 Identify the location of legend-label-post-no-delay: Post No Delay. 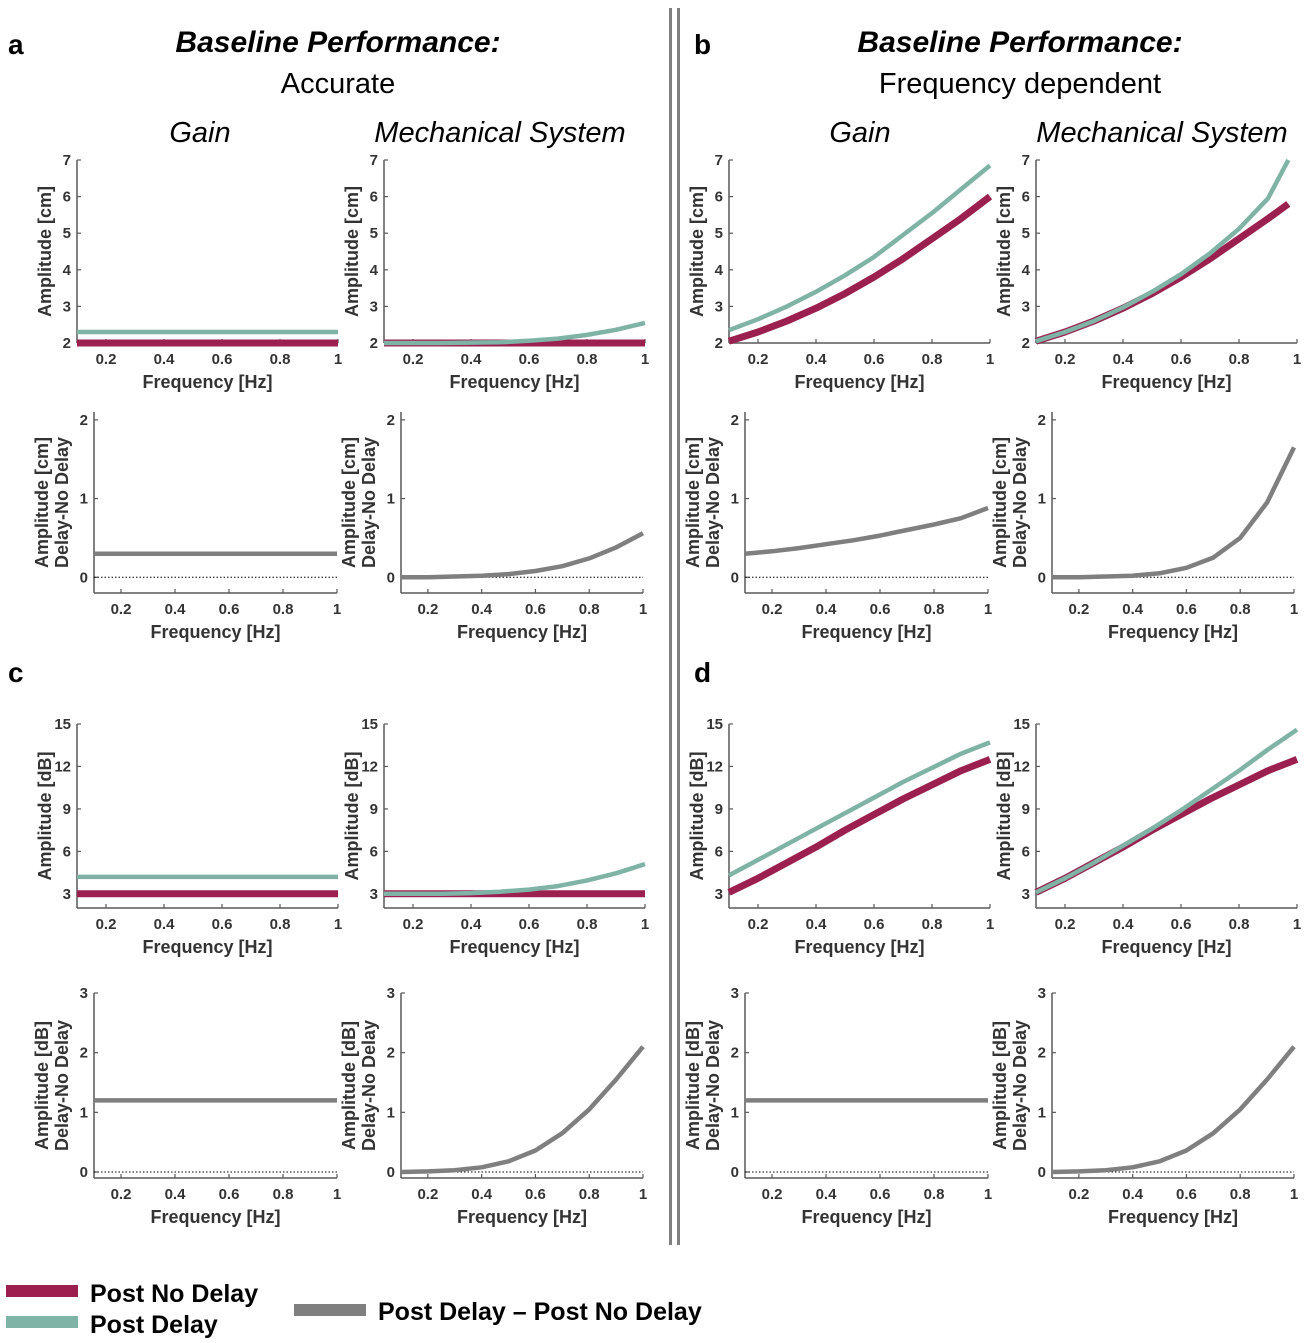
(174, 1294).